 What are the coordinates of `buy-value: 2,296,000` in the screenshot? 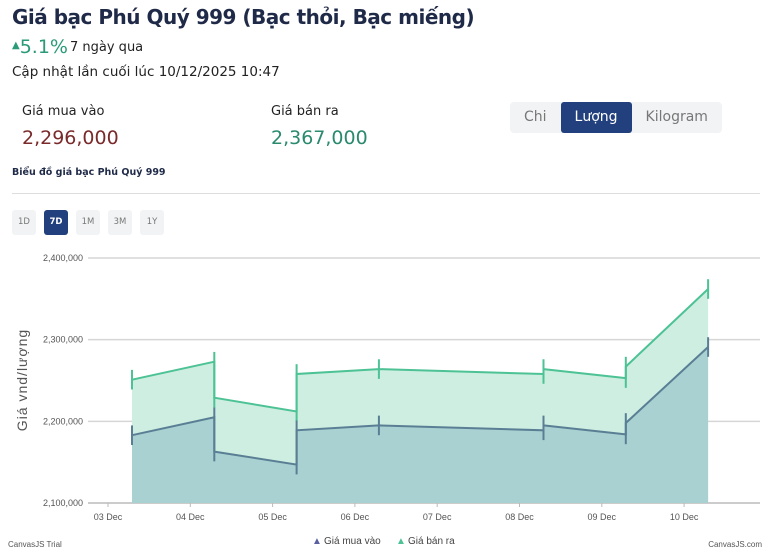 It's located at (70, 138).